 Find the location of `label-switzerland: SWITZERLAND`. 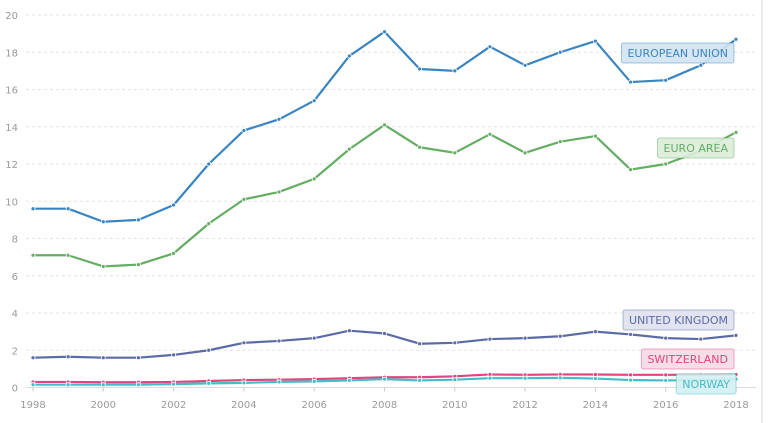

label-switzerland: SWITZERLAND is located at coordinates (687, 359).